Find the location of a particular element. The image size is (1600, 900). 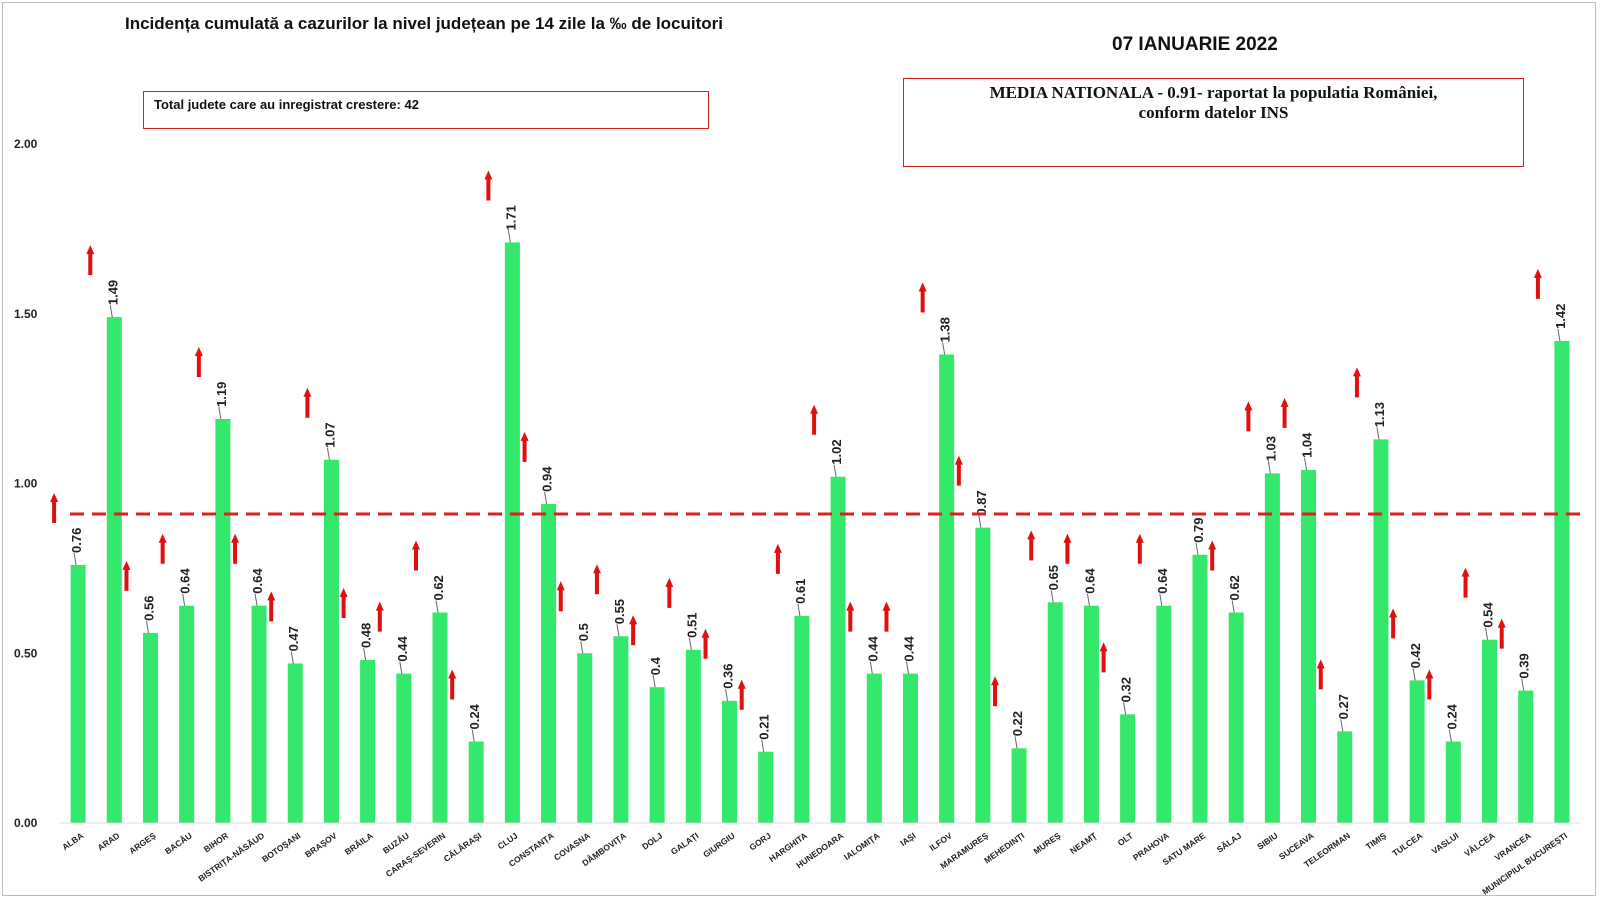

value-label: 1.13 is located at coordinates (1379, 414).